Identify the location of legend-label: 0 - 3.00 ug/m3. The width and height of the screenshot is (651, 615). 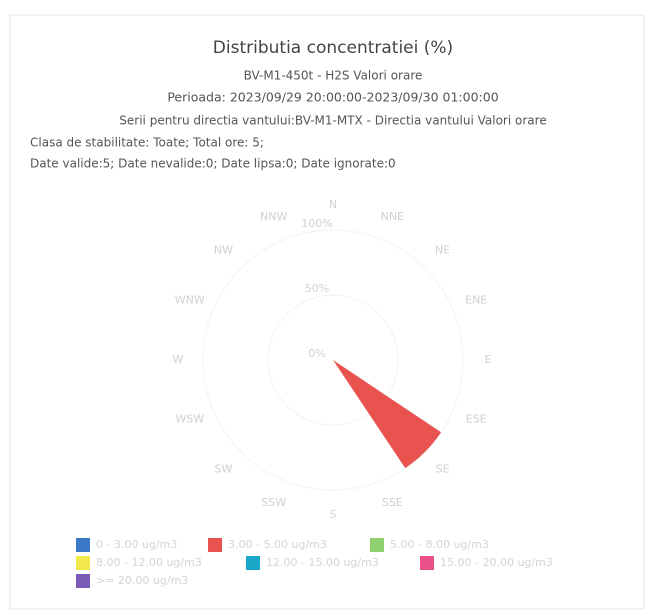
(136, 544).